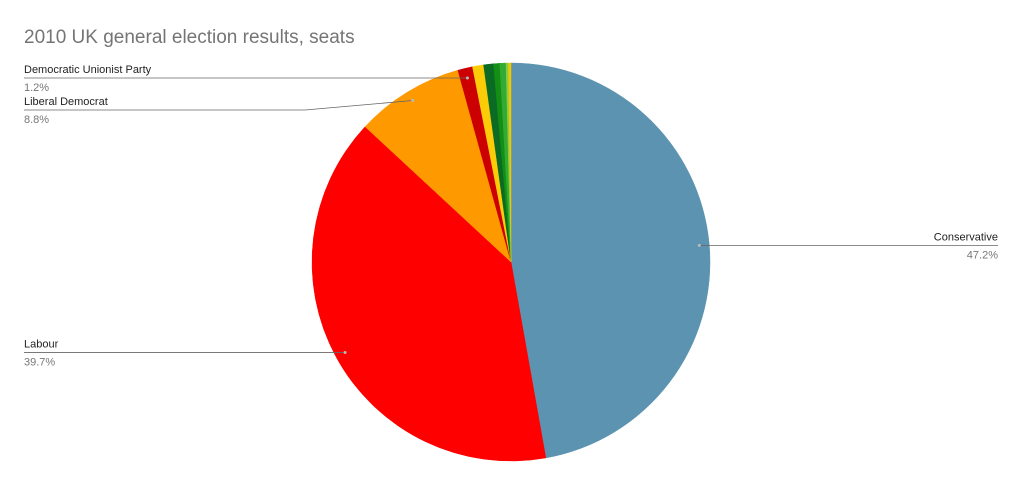  Describe the element at coordinates (218, 105) in the screenshot. I see `leader-line` at that location.